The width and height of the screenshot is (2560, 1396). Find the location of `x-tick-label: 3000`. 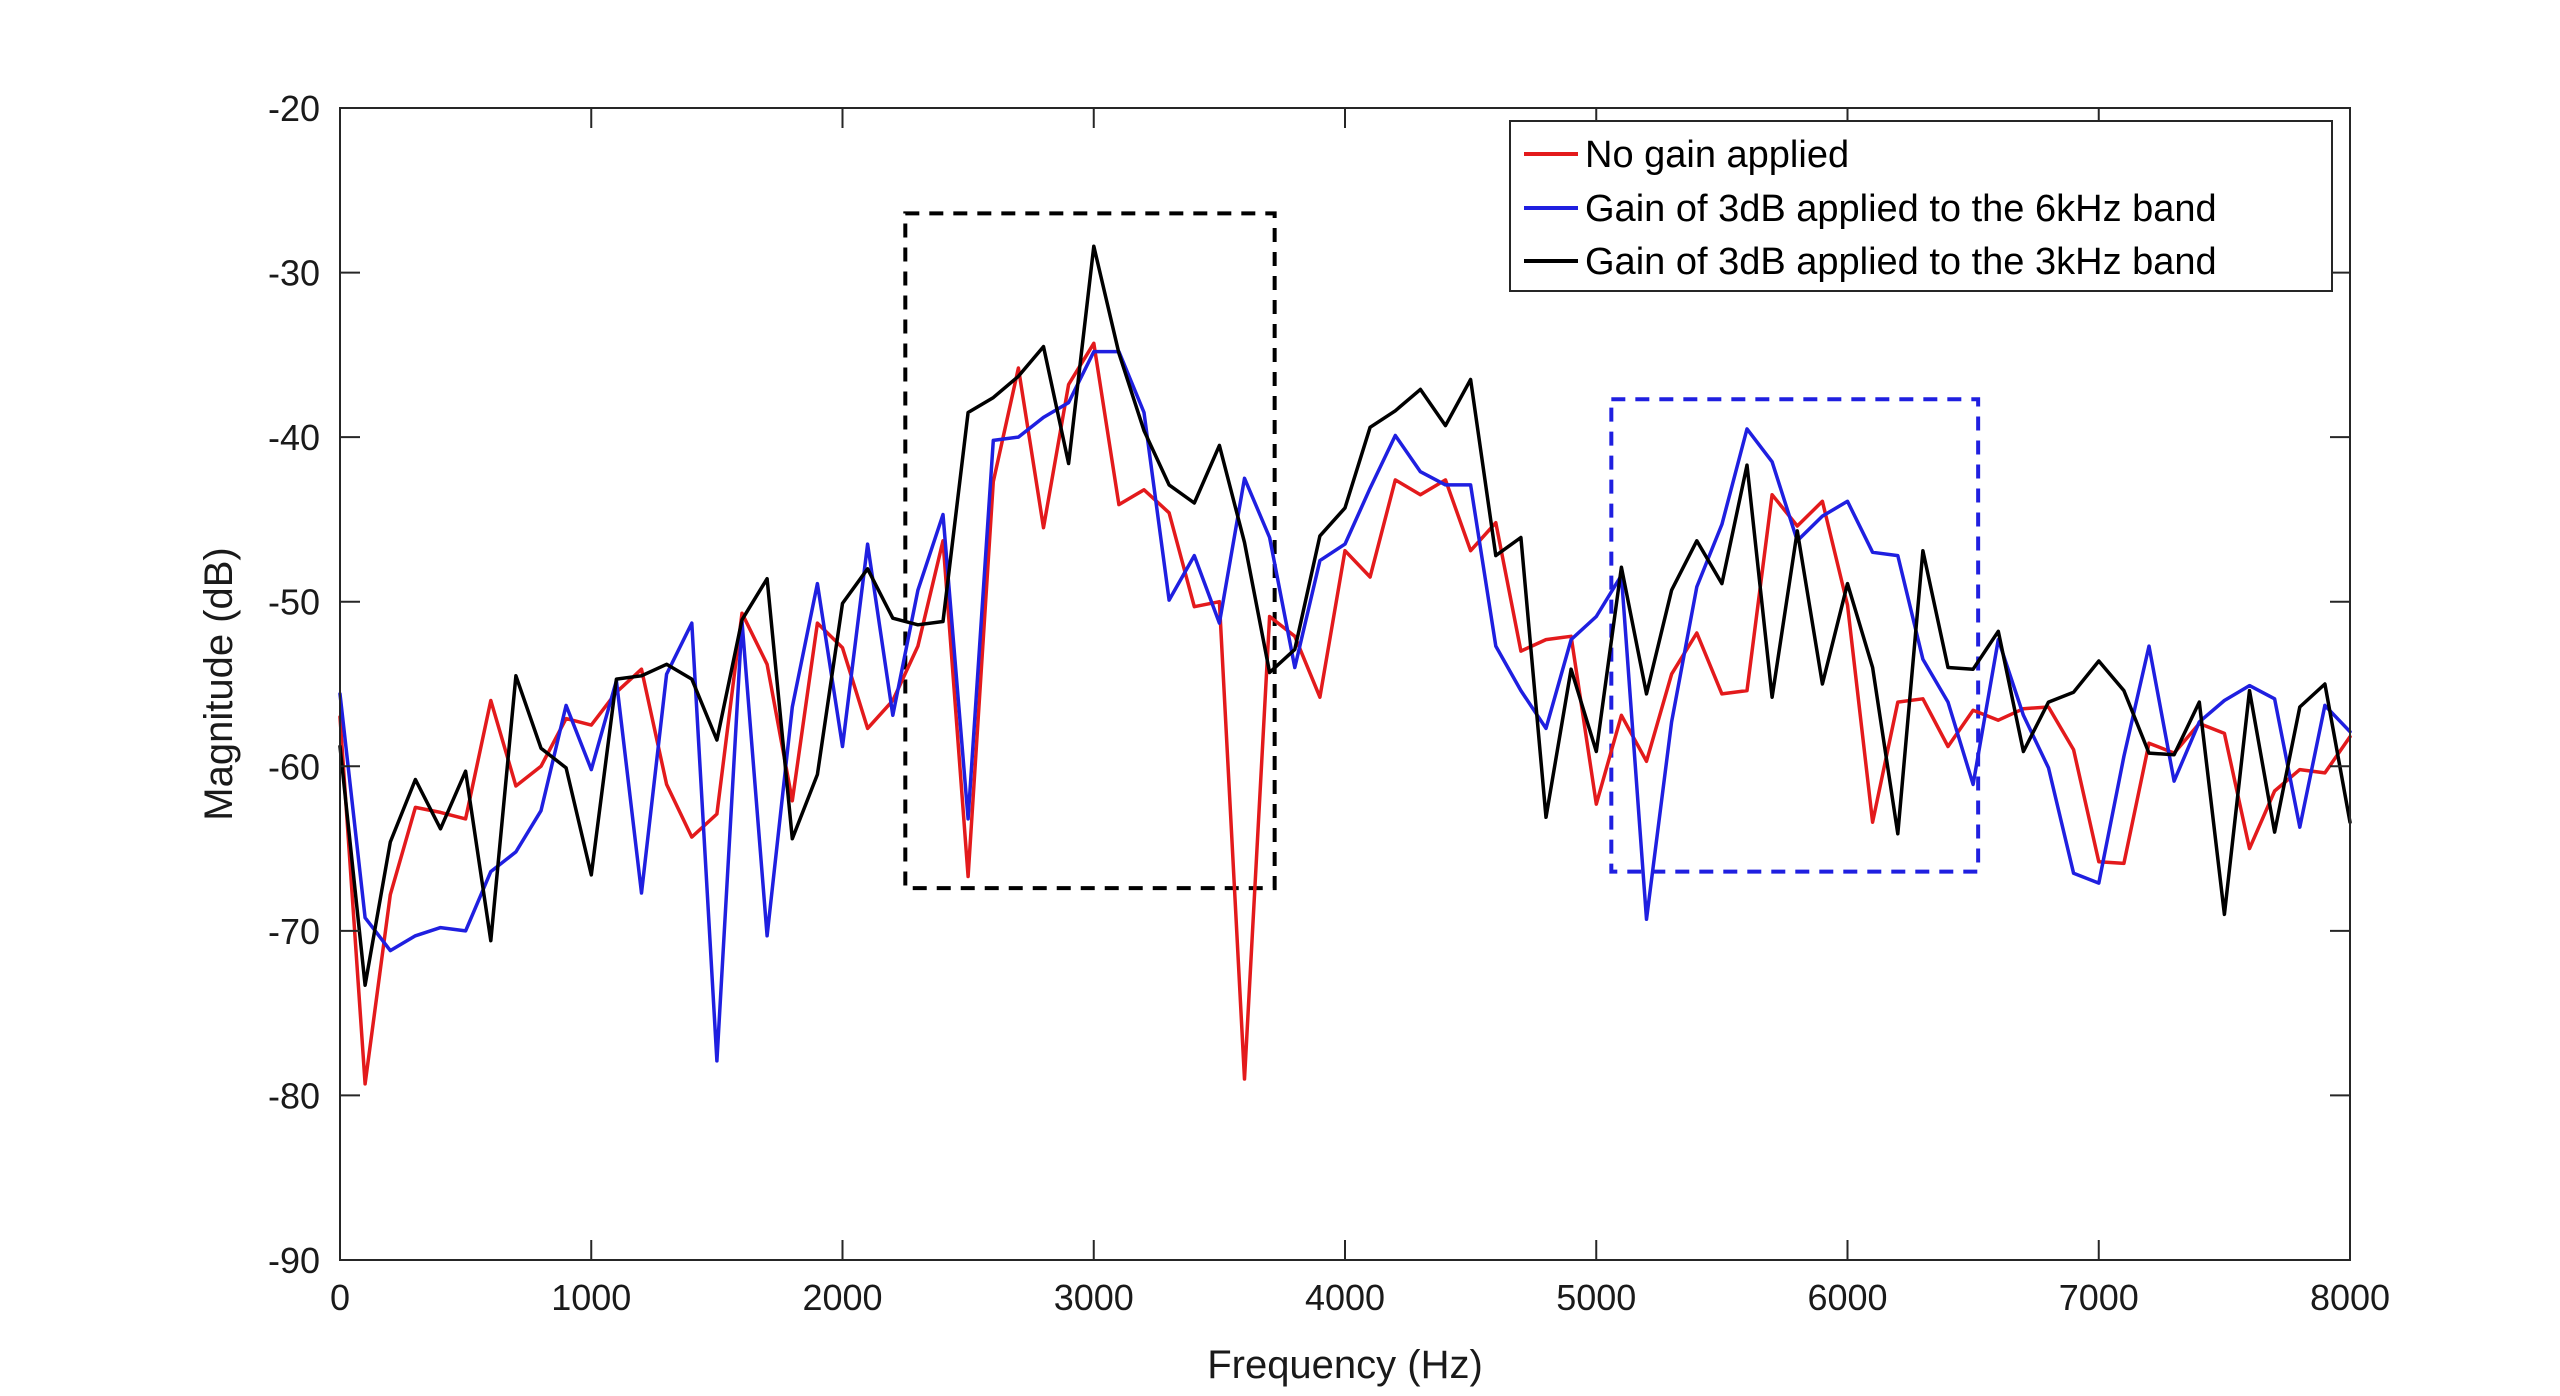

x-tick-label: 3000 is located at coordinates (1094, 1297).